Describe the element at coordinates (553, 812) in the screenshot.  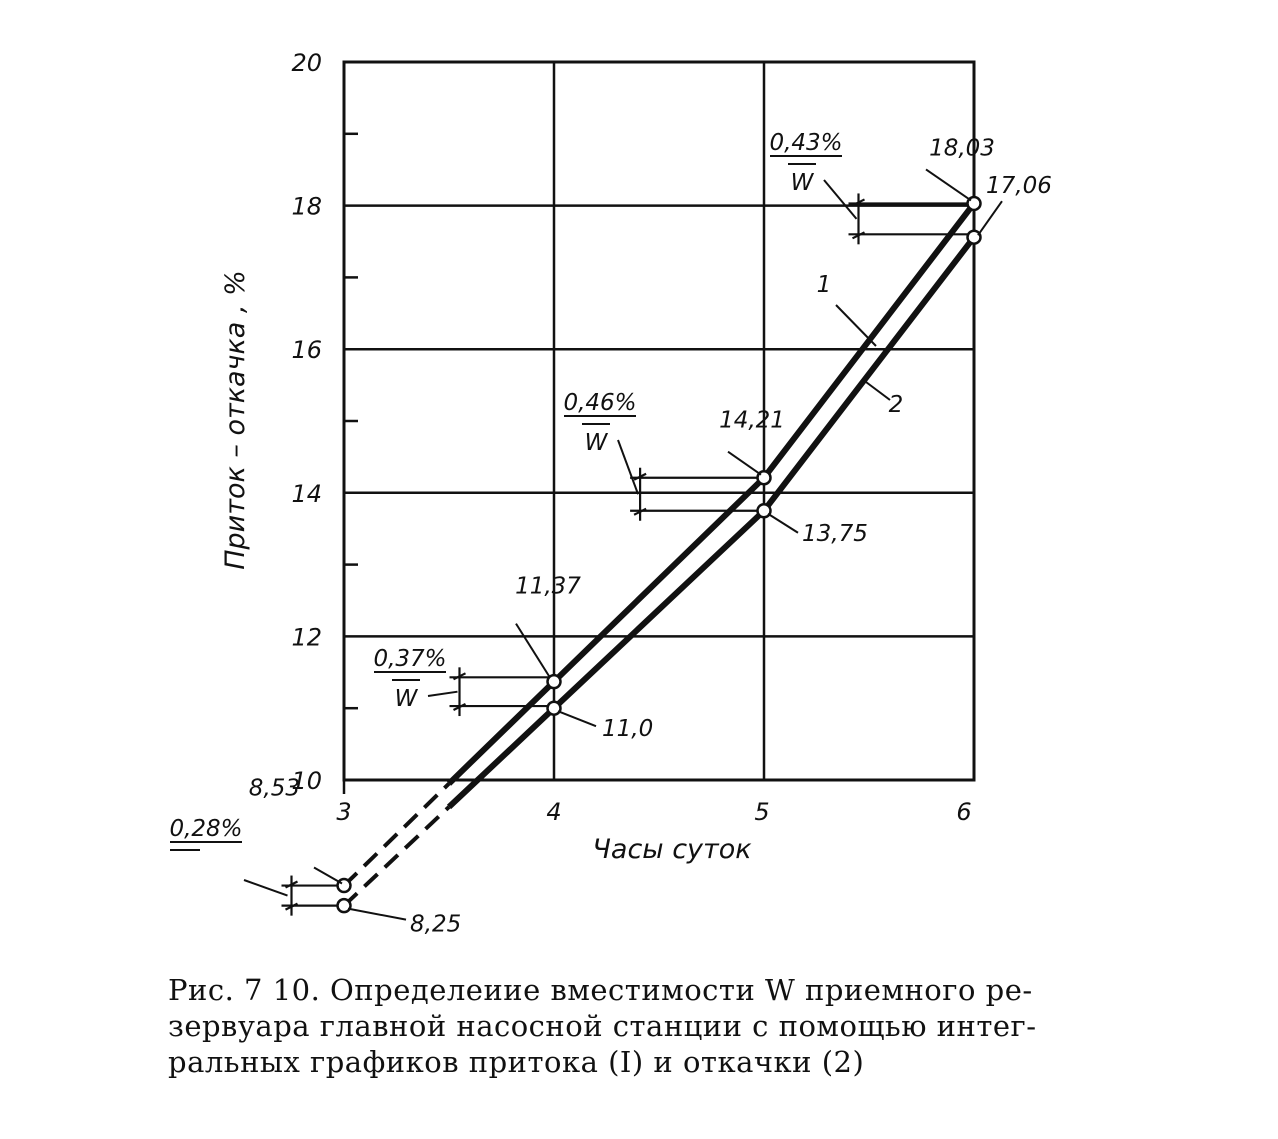
I see `x-tick-label: 4` at that location.